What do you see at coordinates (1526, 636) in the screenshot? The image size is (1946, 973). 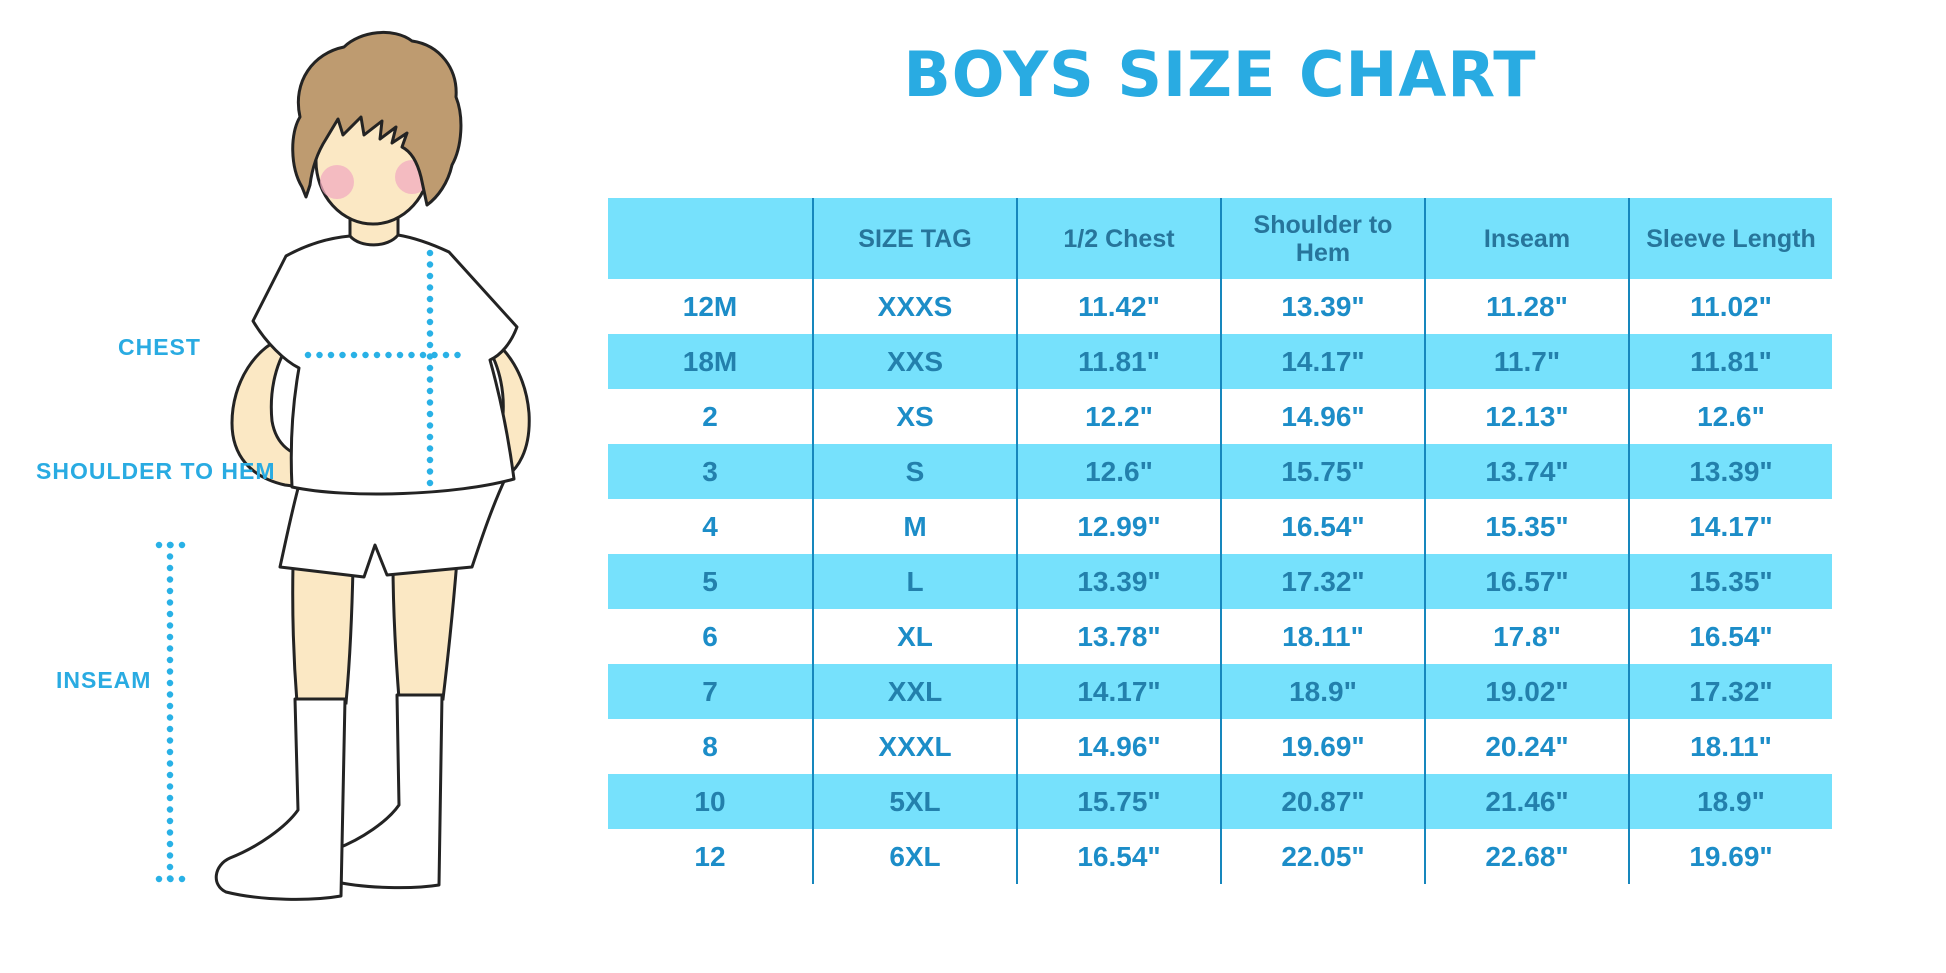 I see `value-cell: 17.8"` at bounding box center [1526, 636].